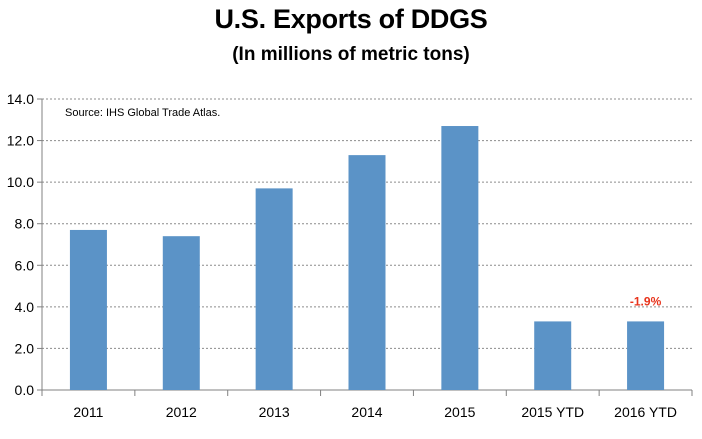  Describe the element at coordinates (25, 307) in the screenshot. I see `y-tick-label: 4.0` at that location.